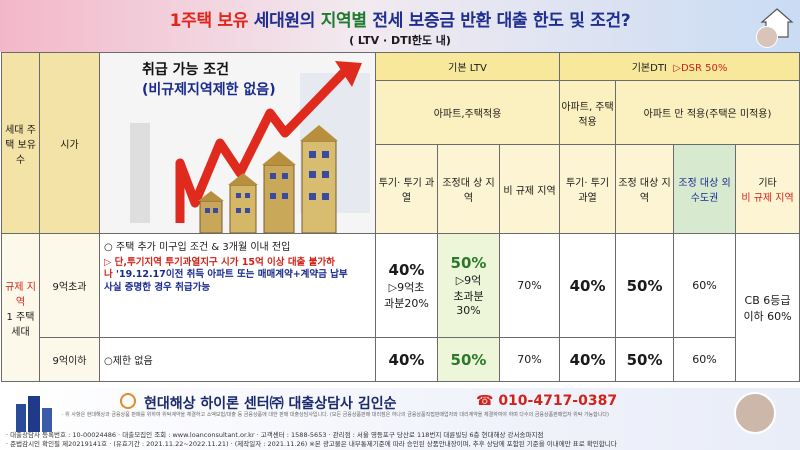 This screenshot has height=450, width=800. Describe the element at coordinates (767, 37) in the screenshot. I see `avatar` at that location.